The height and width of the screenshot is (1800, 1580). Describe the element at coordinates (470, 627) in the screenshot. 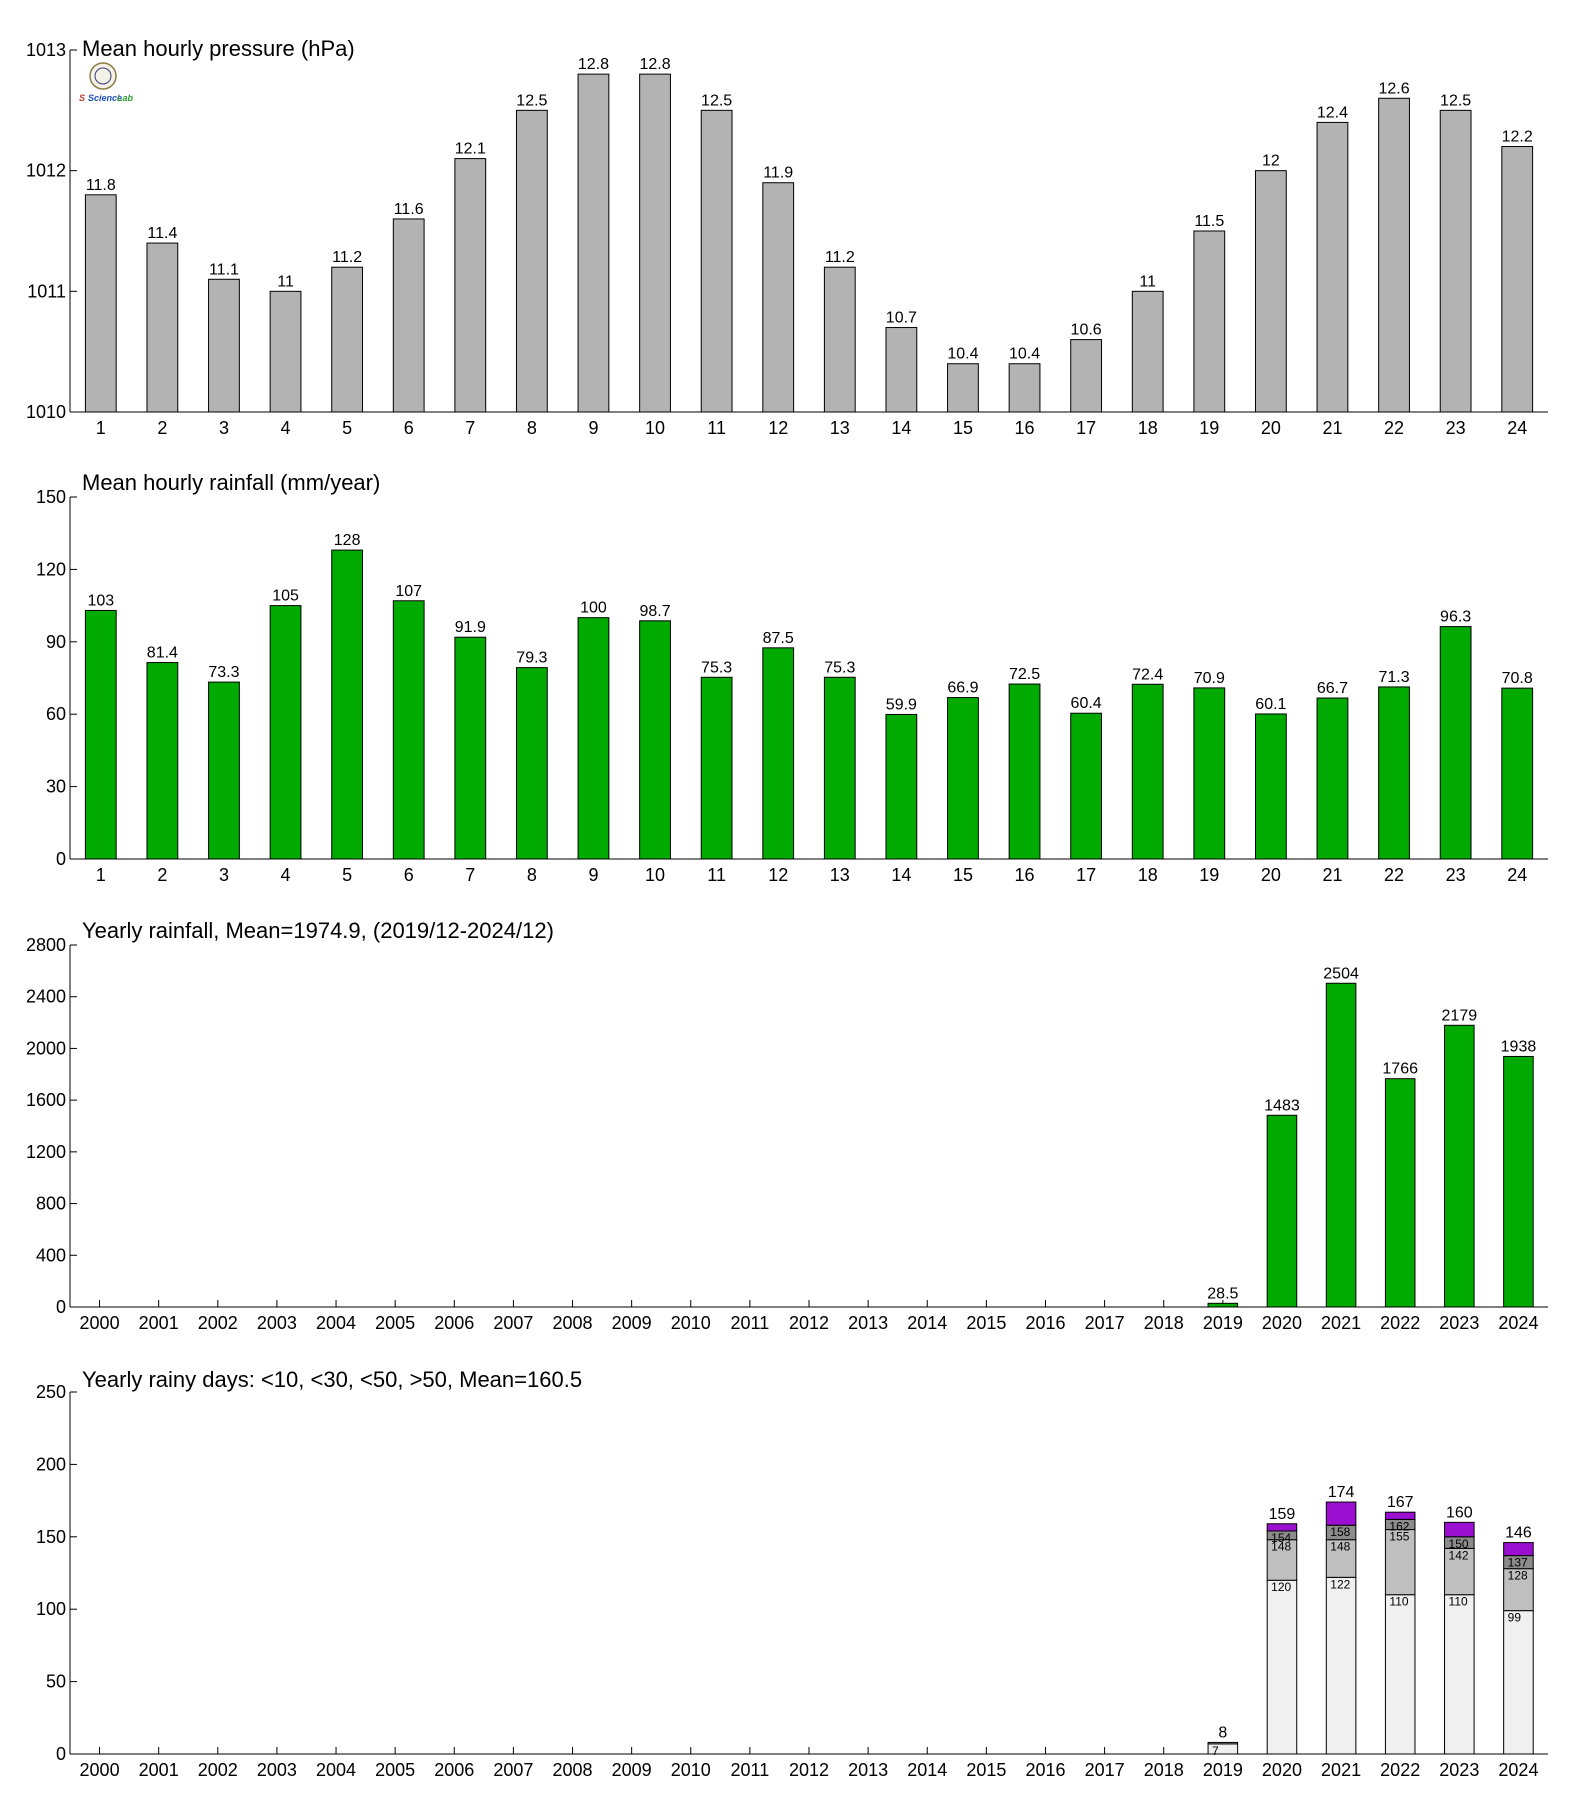

I see `hourly-rain-bar-label: 91.9` at that location.